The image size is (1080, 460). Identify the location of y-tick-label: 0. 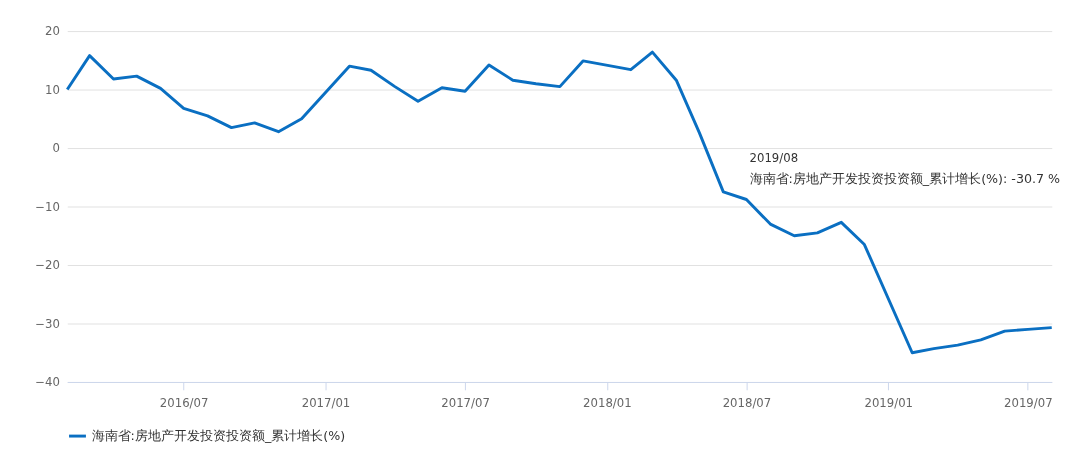
(56, 148).